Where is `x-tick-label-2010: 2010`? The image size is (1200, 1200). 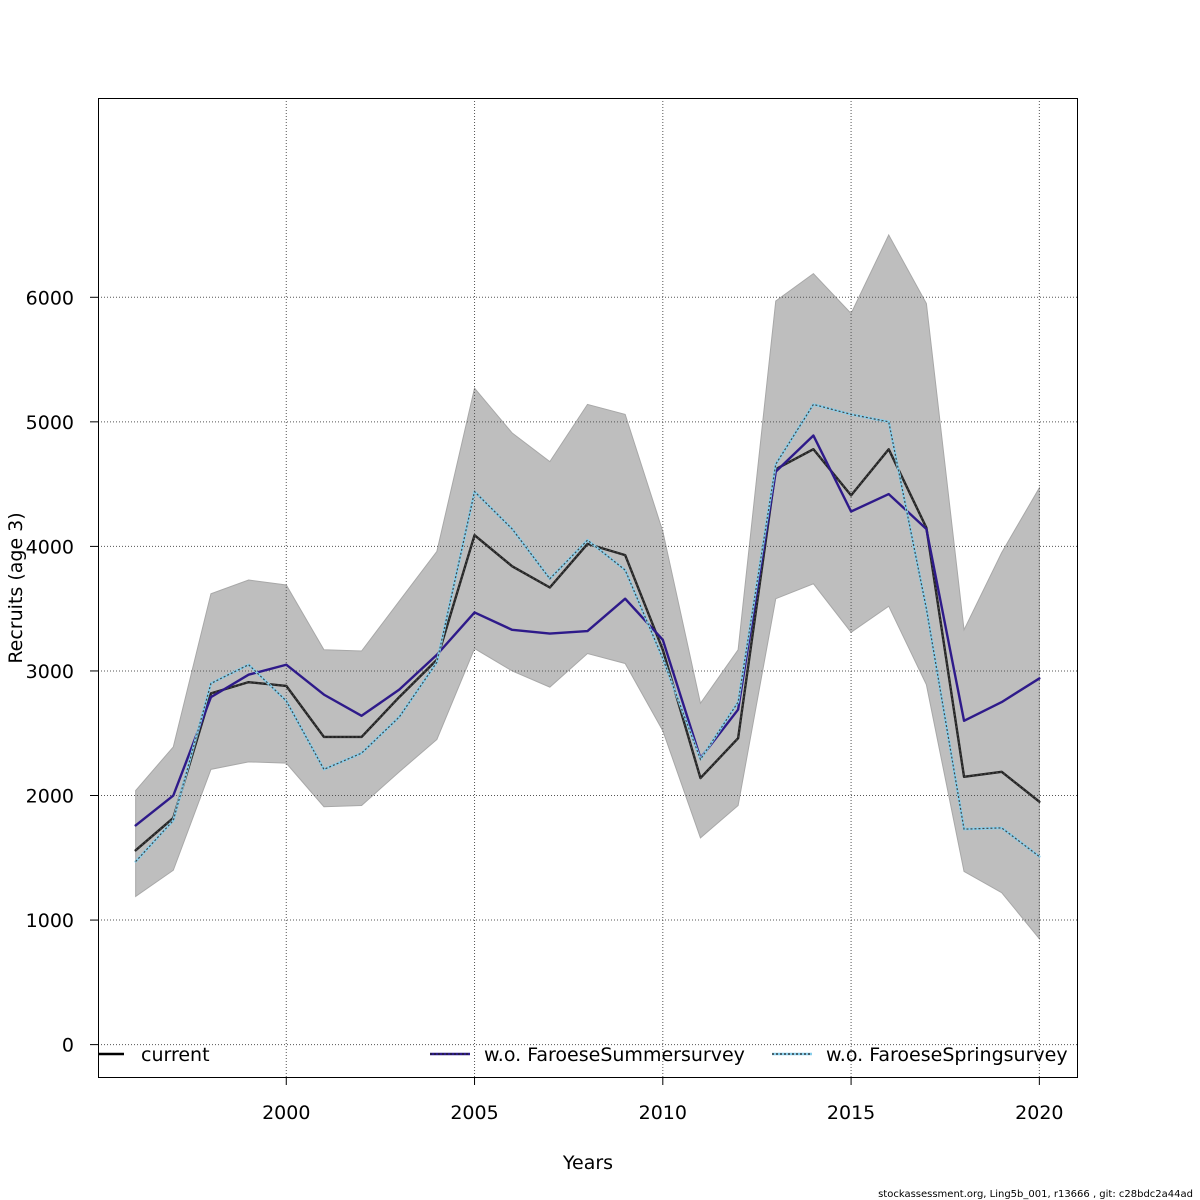 x-tick-label-2010: 2010 is located at coordinates (663, 1113).